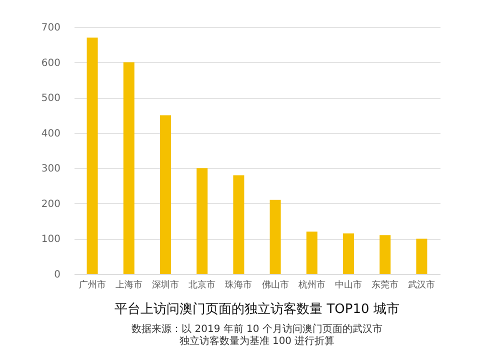 The image size is (500, 356). What do you see at coordinates (238, 285) in the screenshot?
I see `x-tick-label: 珠海市` at bounding box center [238, 285].